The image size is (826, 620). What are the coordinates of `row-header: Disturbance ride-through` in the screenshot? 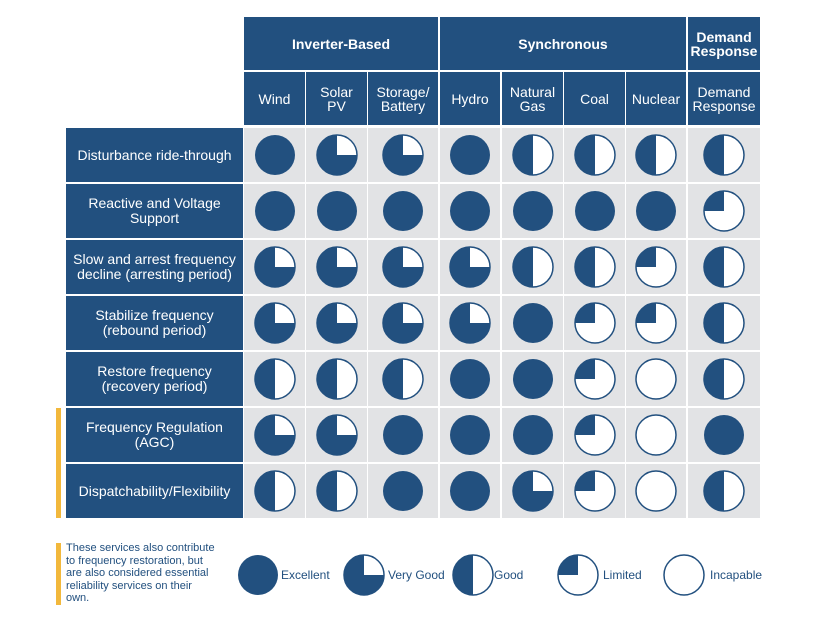 It's located at (154, 155).